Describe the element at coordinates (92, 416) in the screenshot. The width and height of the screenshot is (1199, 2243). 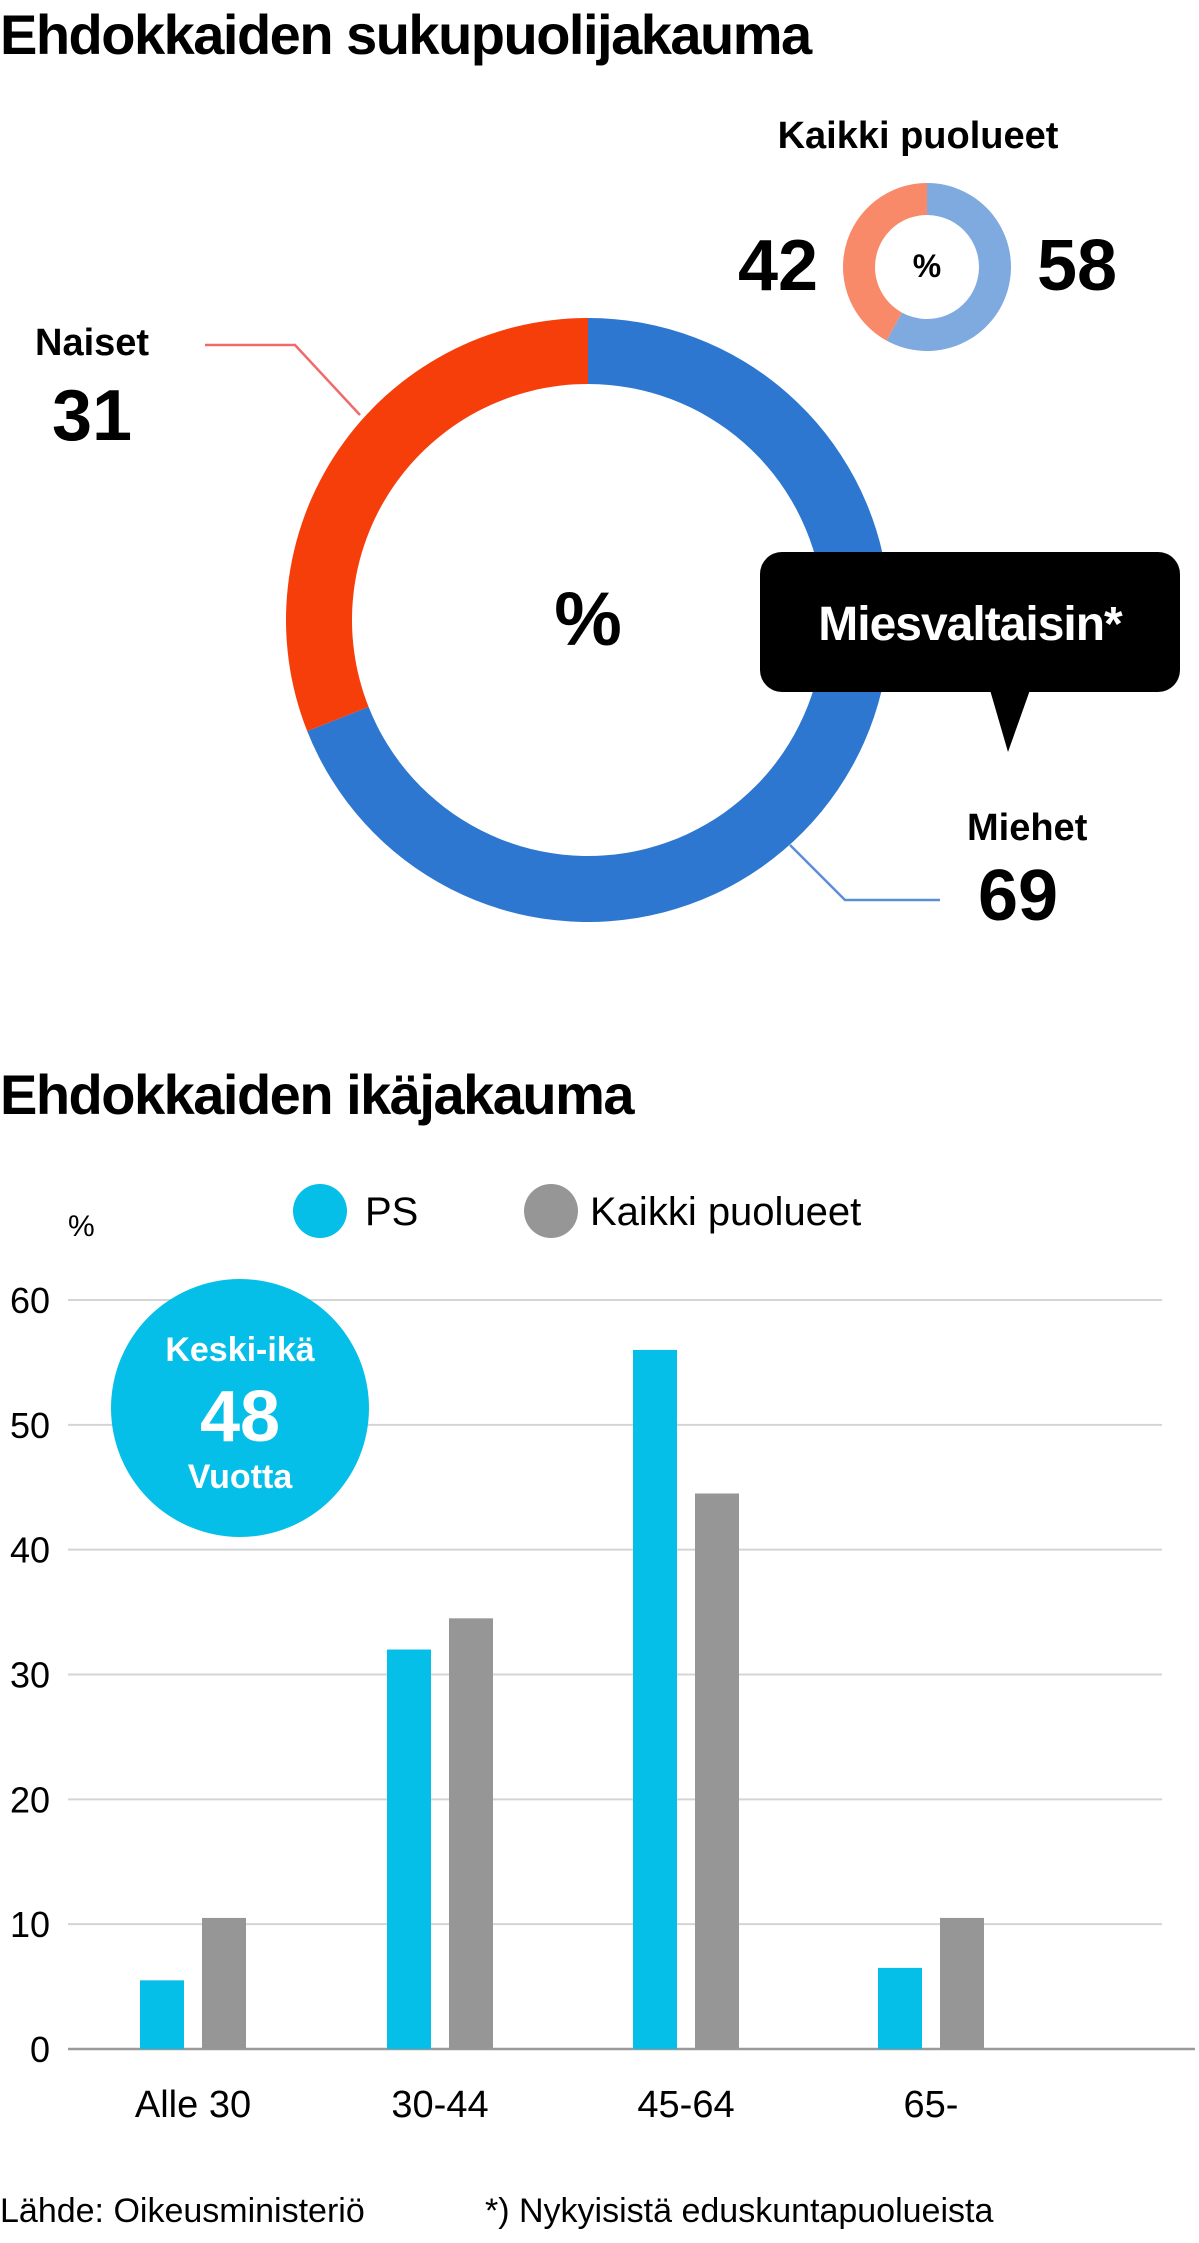
I see `naiset-value: 31` at that location.